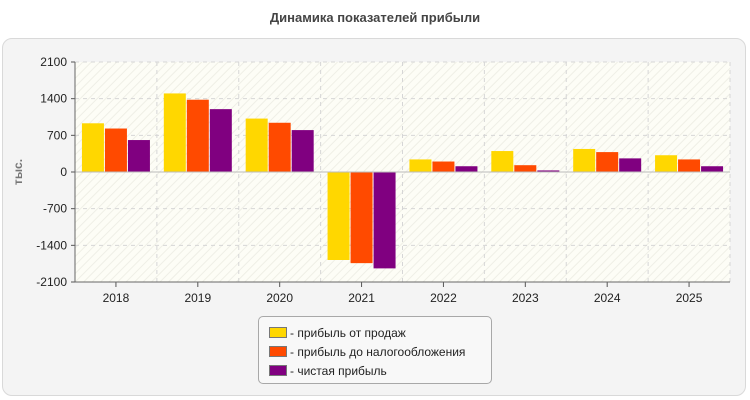 This screenshot has height=400, width=750. I want to click on x-tick-label: 2025, so click(689, 298).